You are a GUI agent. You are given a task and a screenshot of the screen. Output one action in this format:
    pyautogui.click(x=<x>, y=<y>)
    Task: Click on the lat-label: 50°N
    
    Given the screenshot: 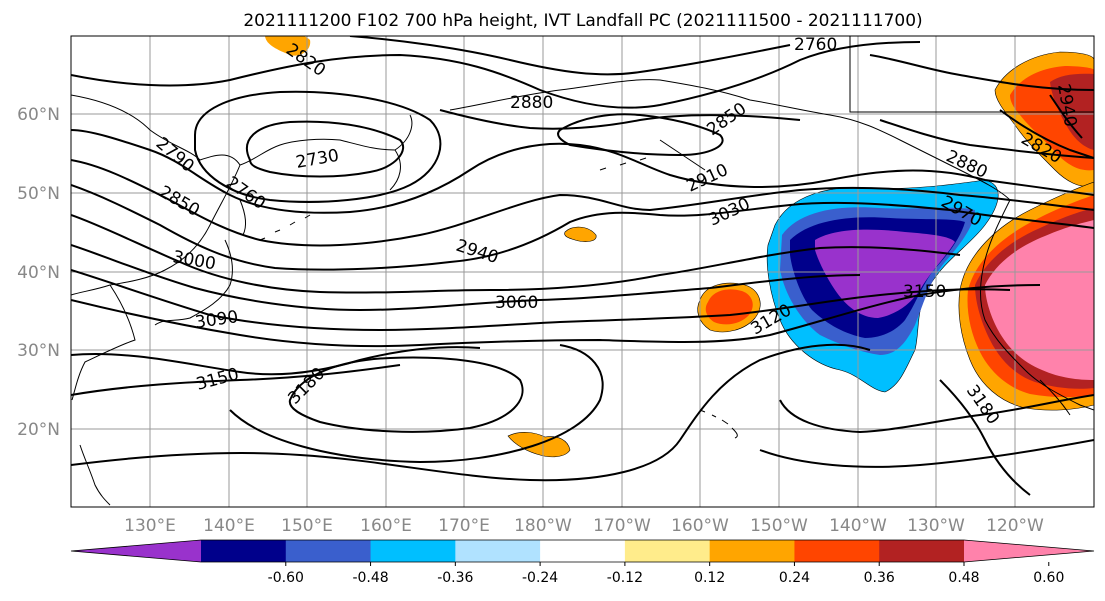 What is the action you would take?
    pyautogui.click(x=38, y=194)
    